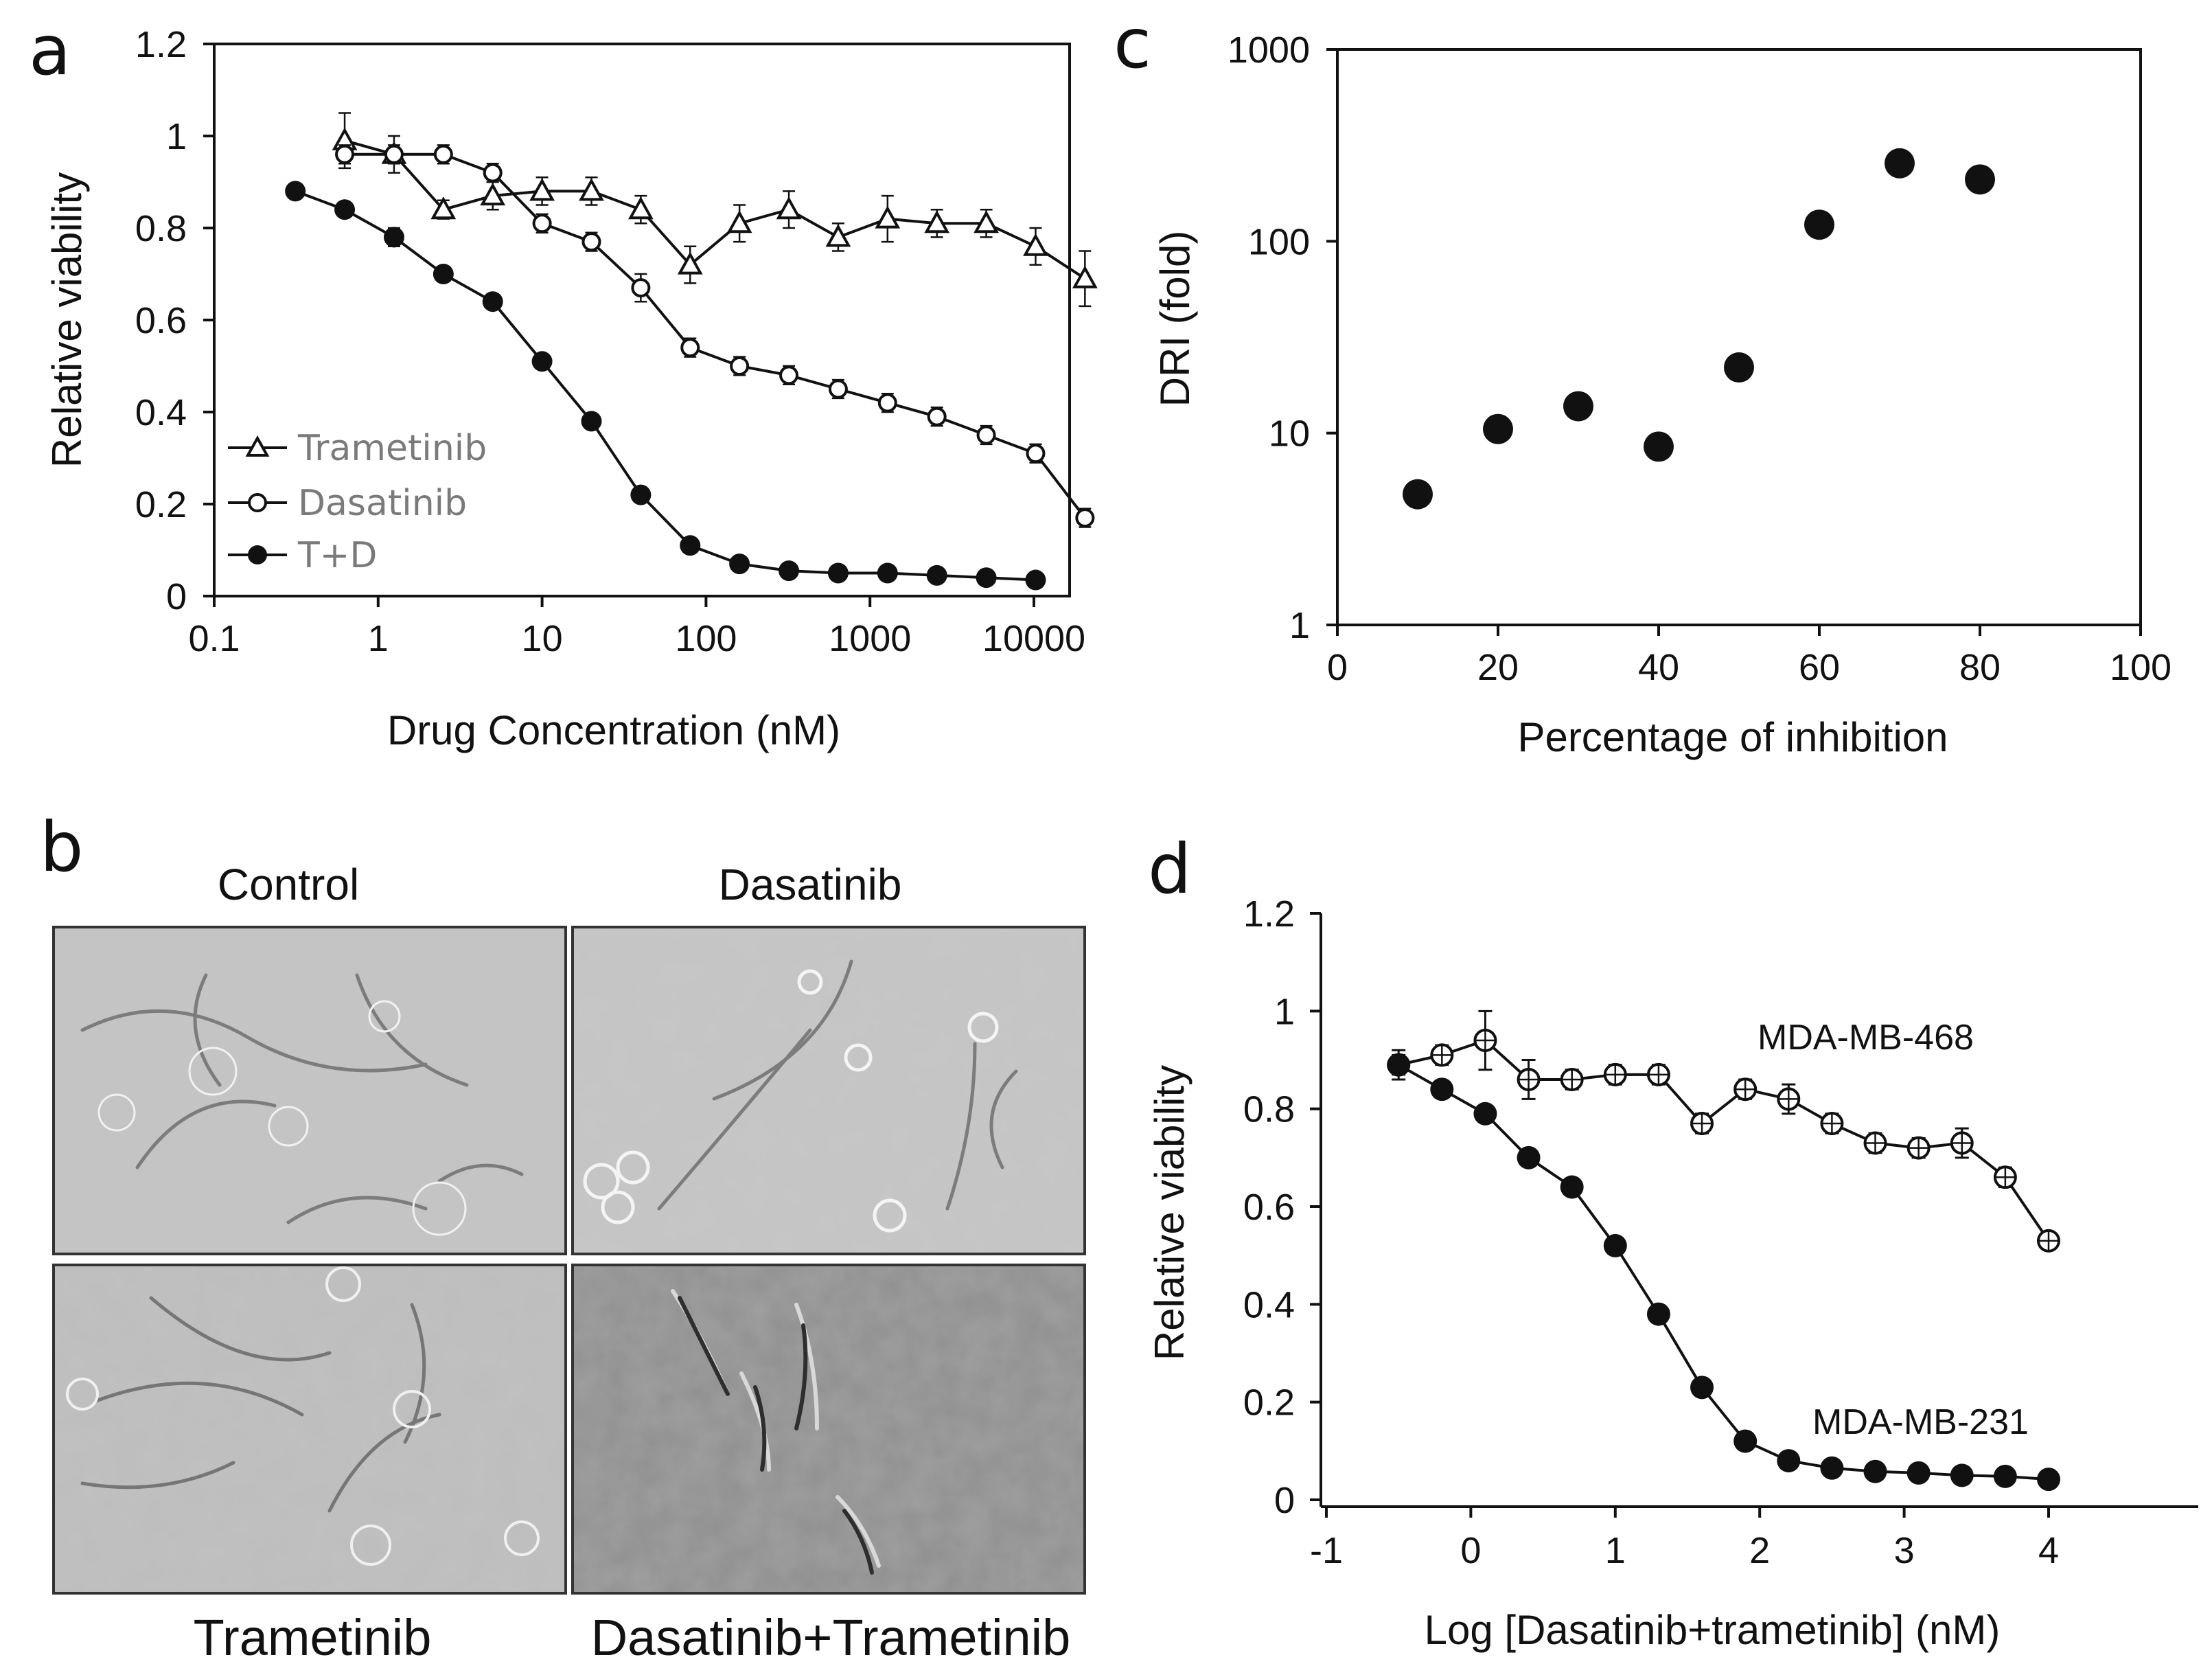 The image size is (2212, 1666). Describe the element at coordinates (1658, 667) in the screenshot. I see `chart-c-xtick-label: 40` at that location.